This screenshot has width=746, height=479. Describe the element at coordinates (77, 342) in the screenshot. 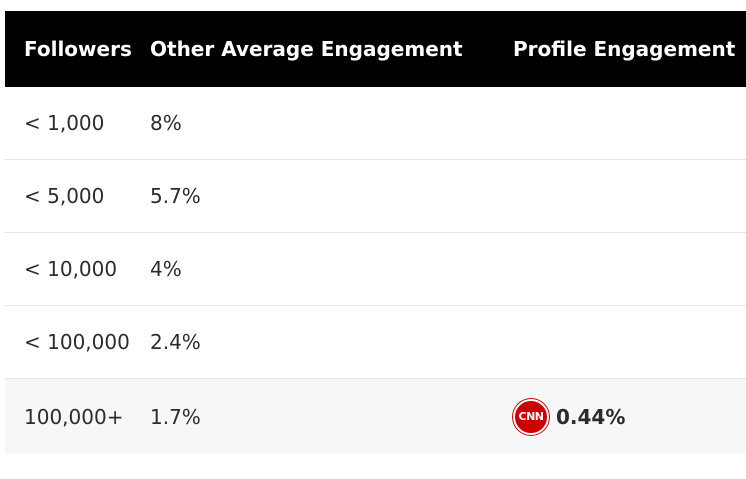

I see `followers-cell: < 100,000` at that location.